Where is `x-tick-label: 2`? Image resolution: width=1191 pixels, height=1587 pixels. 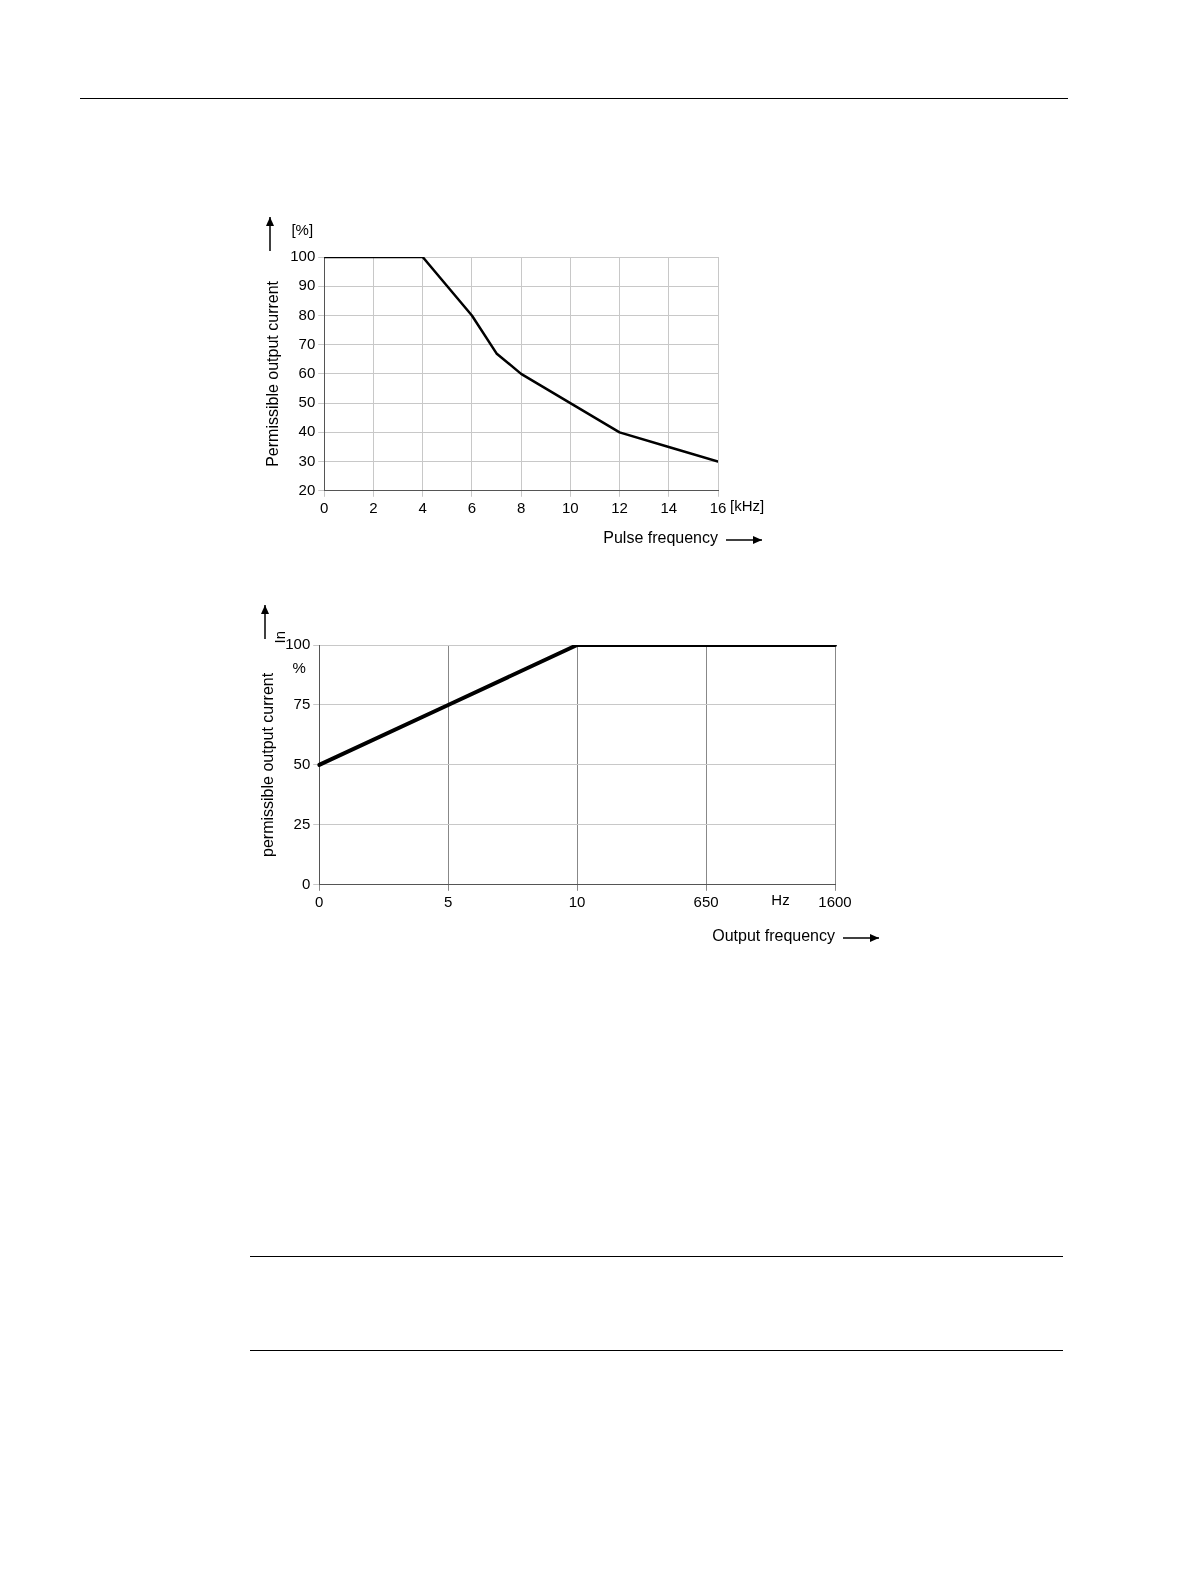
x-tick-label: 2 is located at coordinates (373, 507).